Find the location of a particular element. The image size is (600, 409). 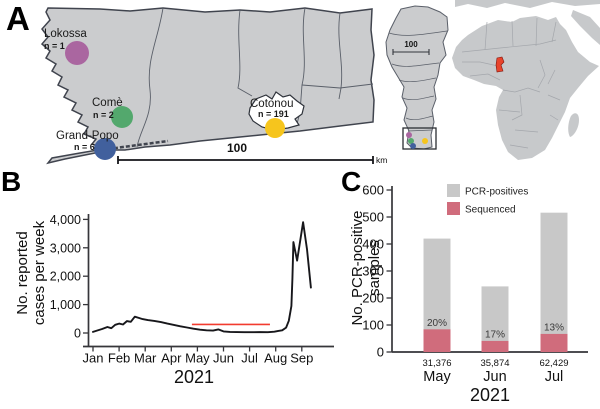

y-tick-label: 600 is located at coordinates (373, 190).